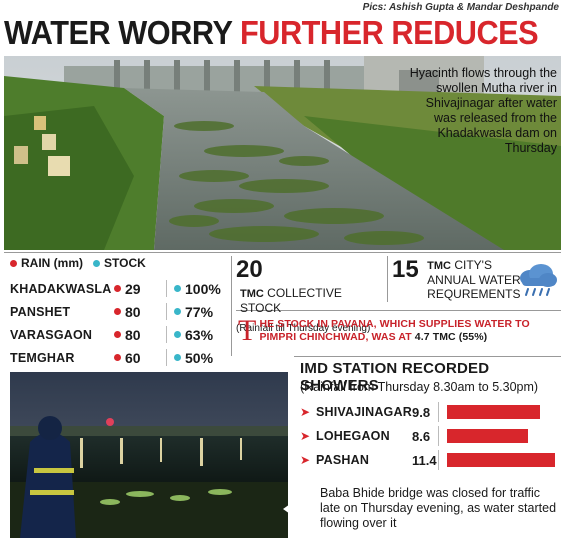  What do you see at coordinates (249, 269) in the screenshot?
I see `collective-value: 20` at bounding box center [249, 269].